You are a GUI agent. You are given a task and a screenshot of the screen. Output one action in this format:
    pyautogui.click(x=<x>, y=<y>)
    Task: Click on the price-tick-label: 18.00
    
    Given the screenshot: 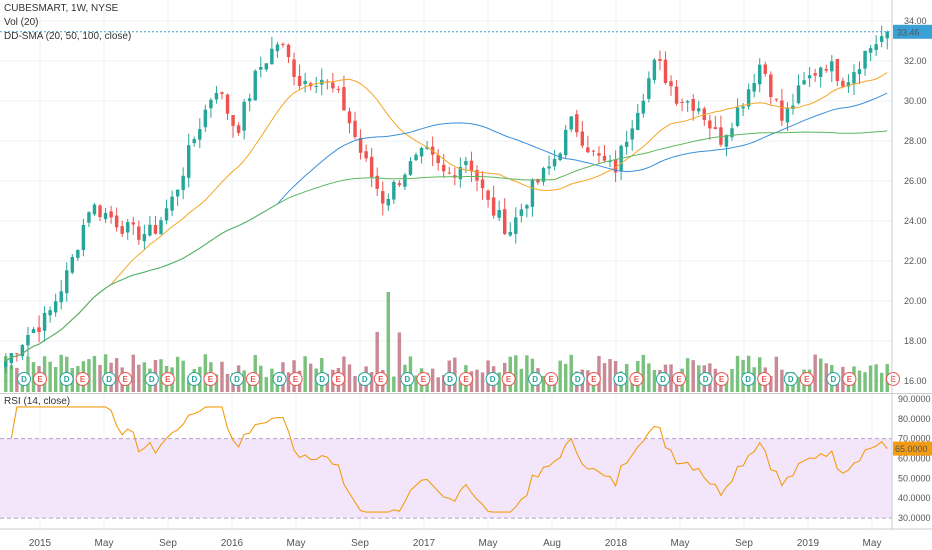 What is the action you would take?
    pyautogui.click(x=915, y=341)
    